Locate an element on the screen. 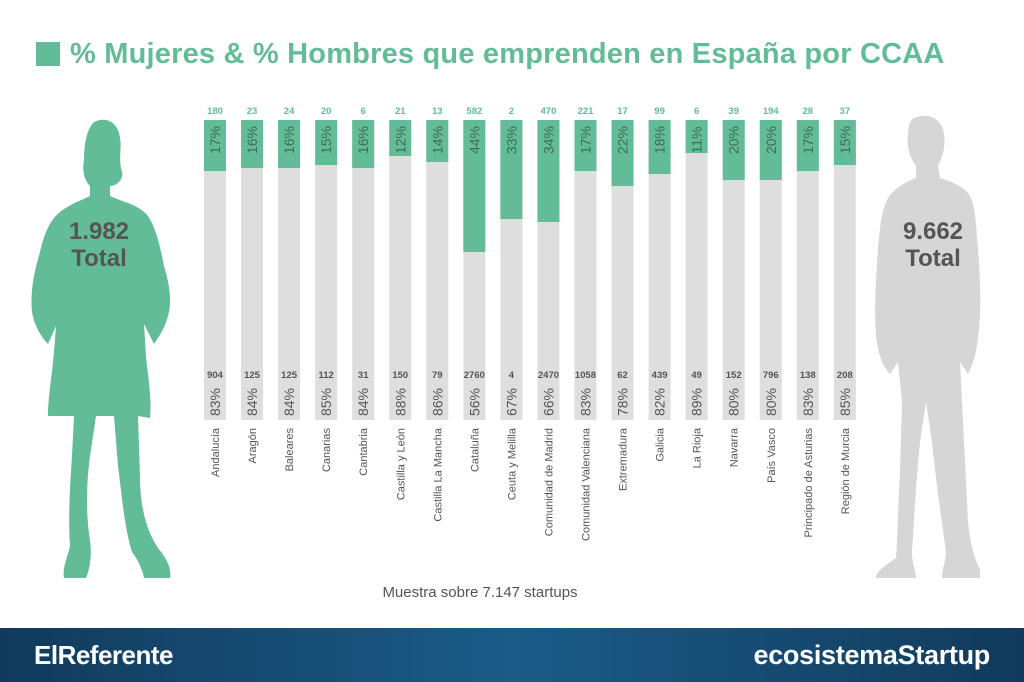 This screenshot has width=1024, height=682. count-mujeres: 24 is located at coordinates (289, 111).